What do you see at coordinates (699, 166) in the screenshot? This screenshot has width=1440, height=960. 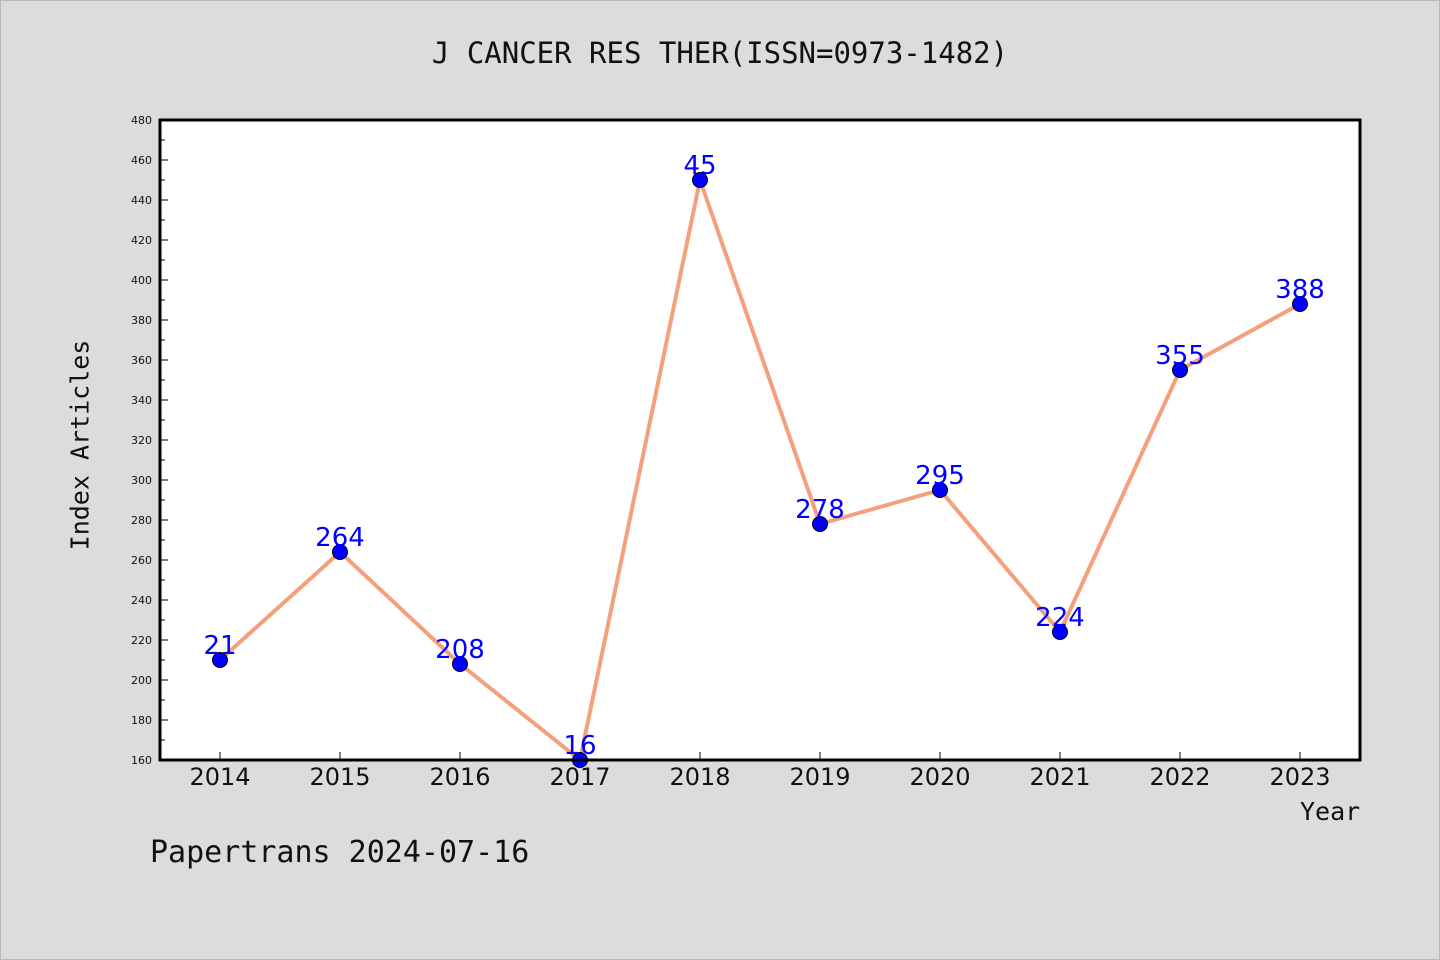 I see `data-label: 45` at bounding box center [699, 166].